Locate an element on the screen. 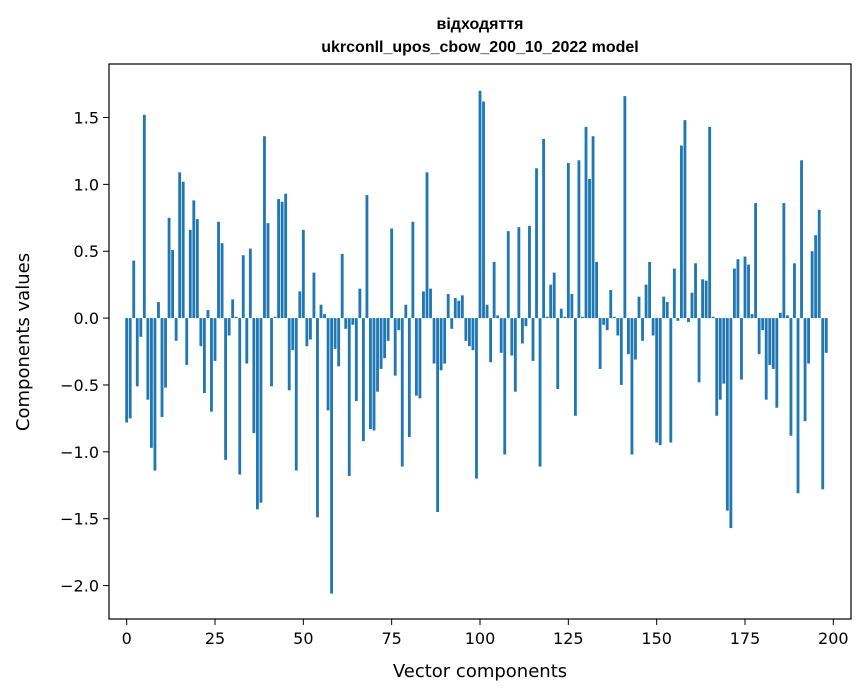 The height and width of the screenshot is (696, 867). y-tick-label: 0.0 is located at coordinates (86, 318).